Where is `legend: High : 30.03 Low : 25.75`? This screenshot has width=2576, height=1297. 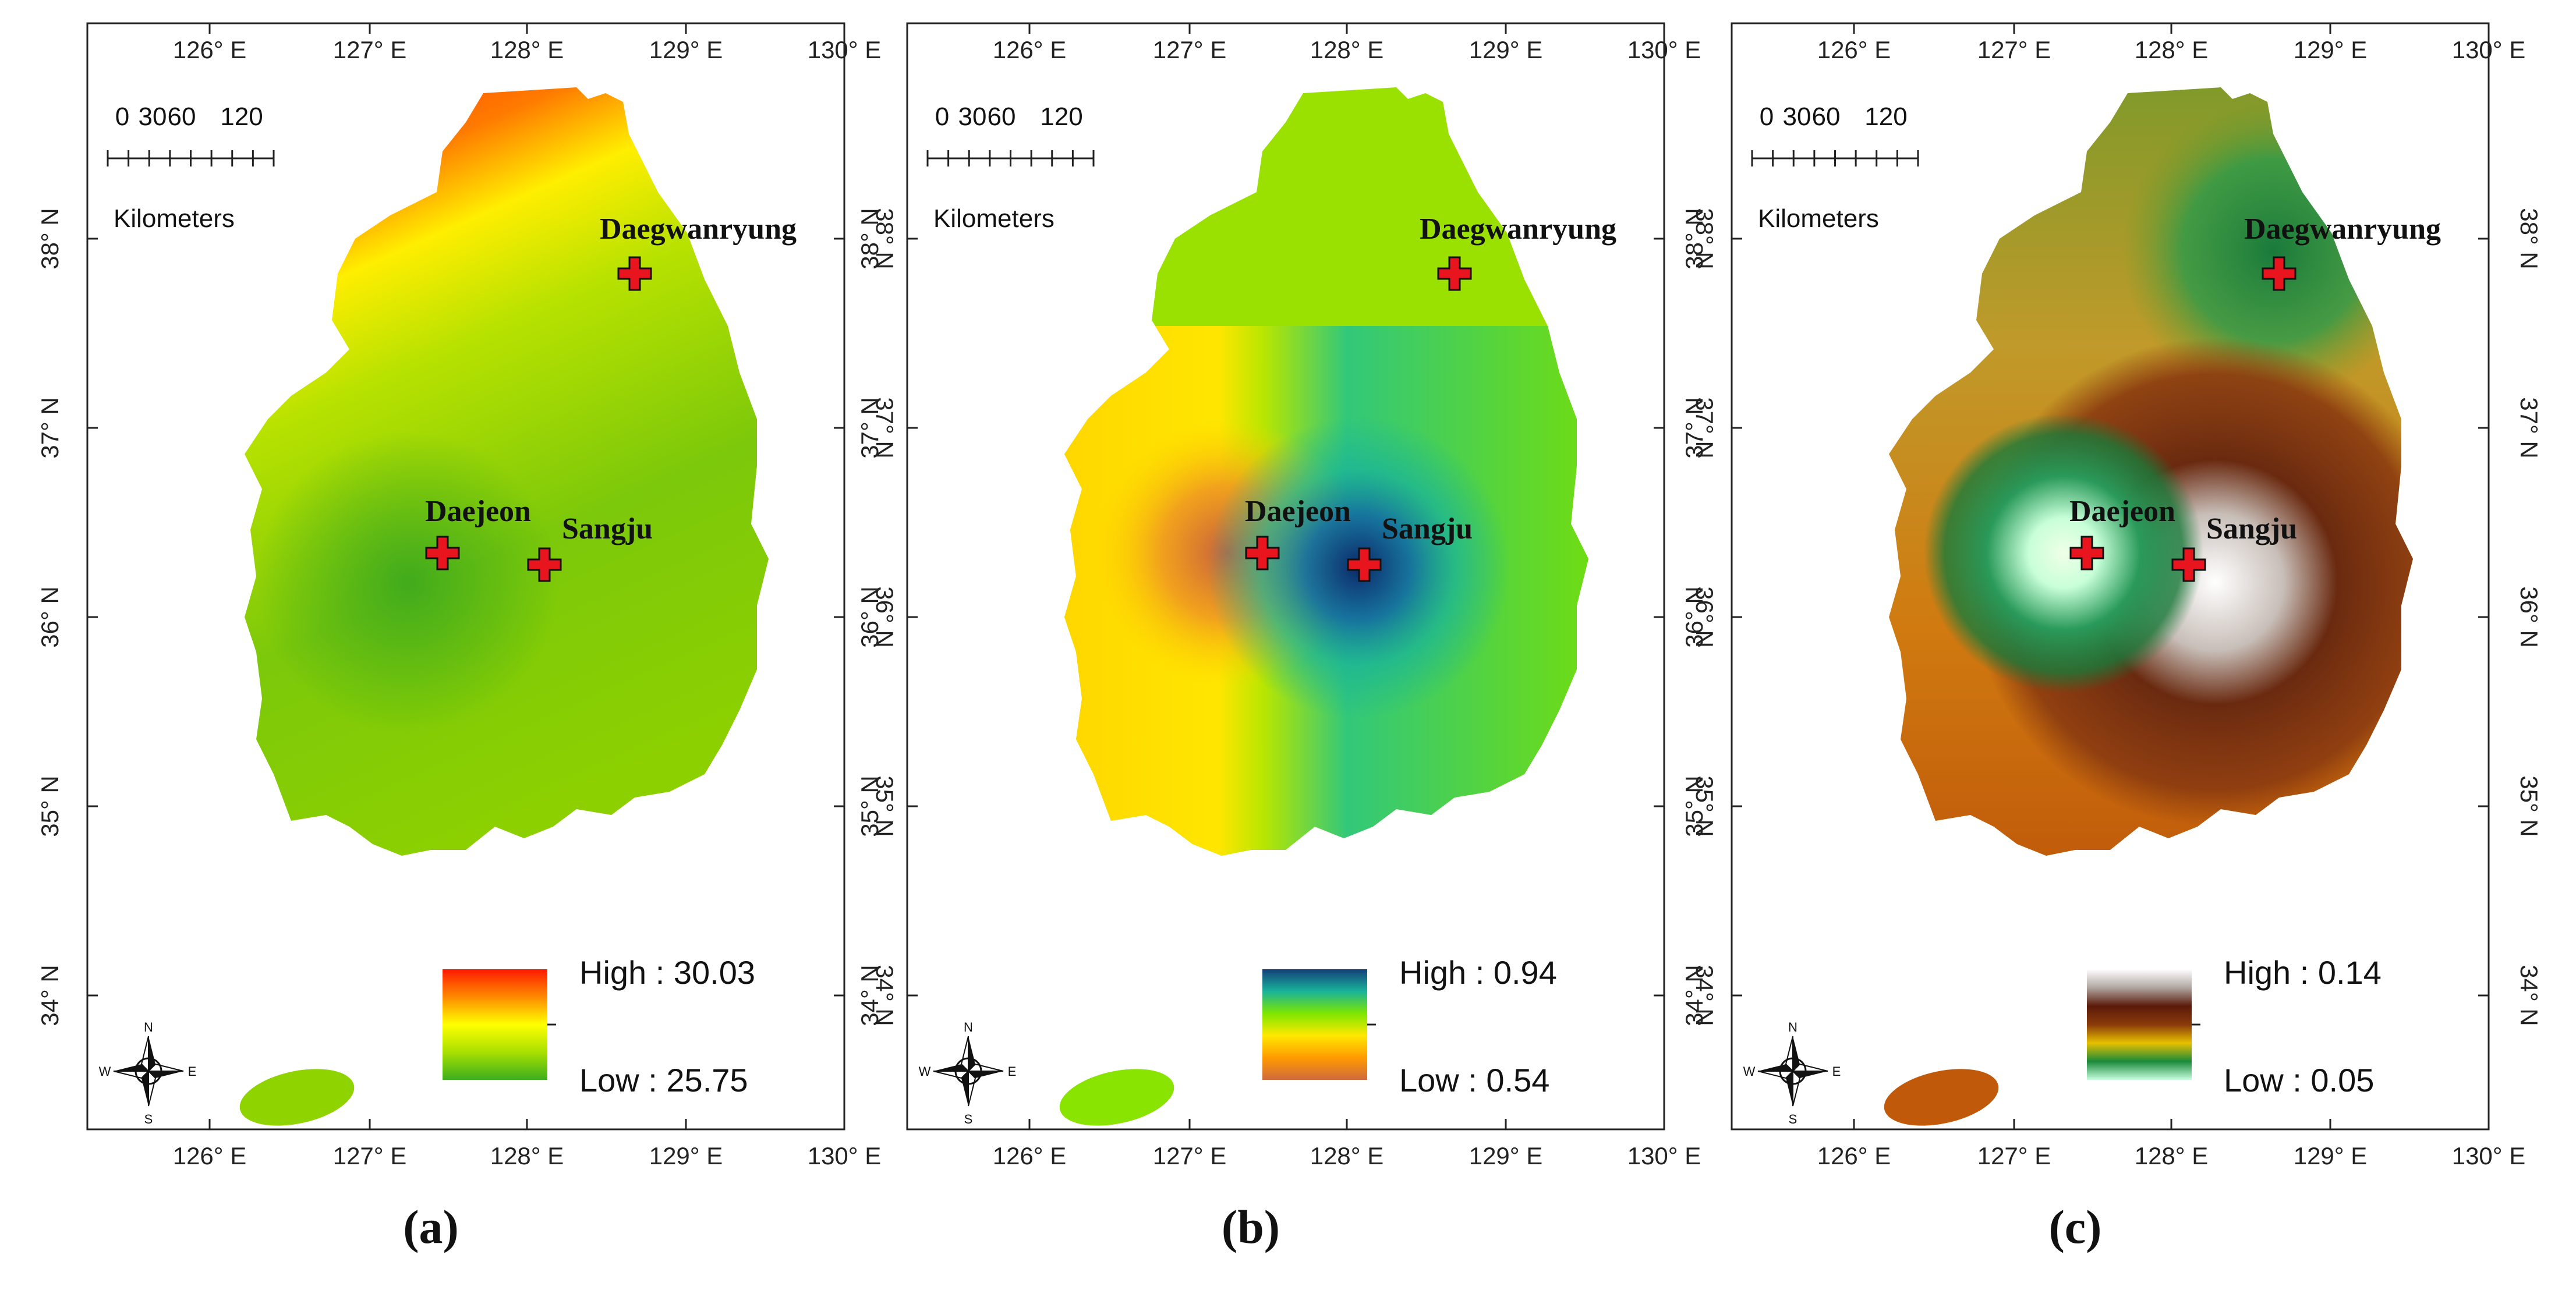 legend: High : 30.03 Low : 25.75 is located at coordinates (599, 1026).